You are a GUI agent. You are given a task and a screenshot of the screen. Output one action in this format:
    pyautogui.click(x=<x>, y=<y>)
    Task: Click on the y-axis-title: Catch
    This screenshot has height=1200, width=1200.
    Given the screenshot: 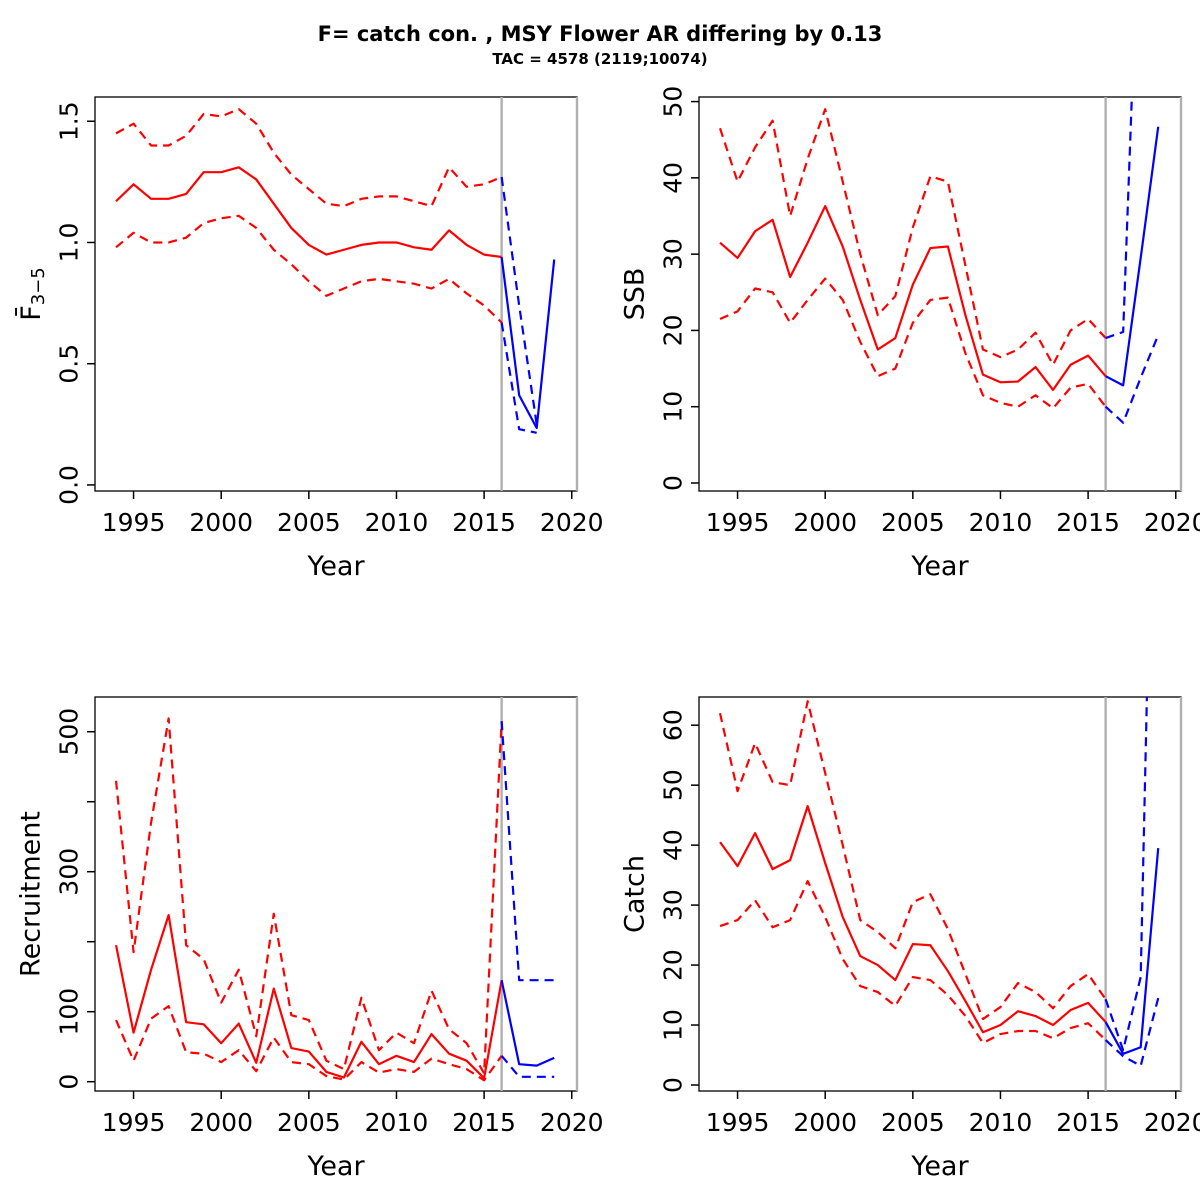 What is the action you would take?
    pyautogui.click(x=635, y=894)
    